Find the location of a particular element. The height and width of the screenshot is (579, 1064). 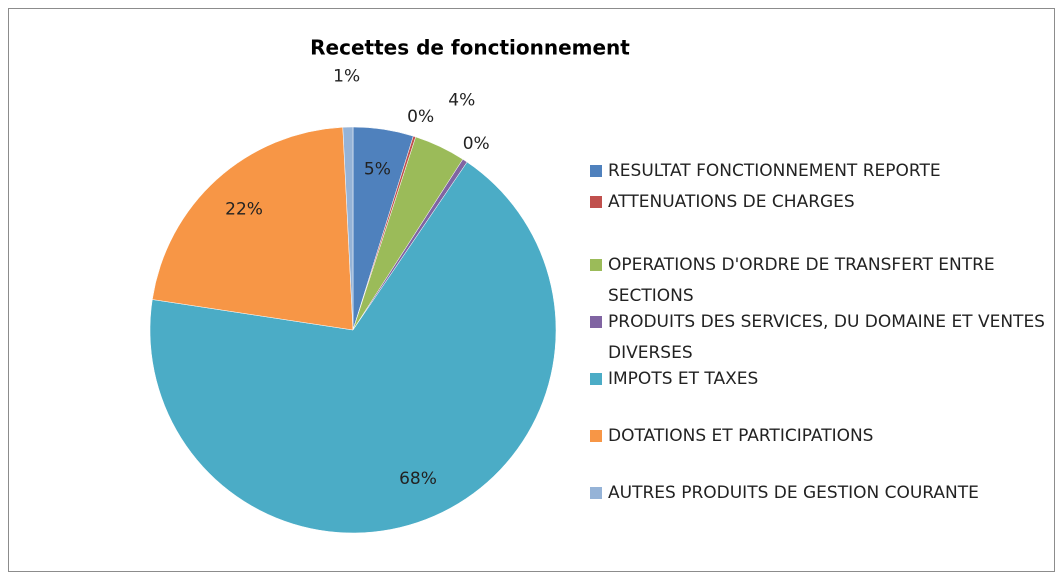

legend-label: DOTATIONS ET PARTICIPATIONS is located at coordinates (741, 436).